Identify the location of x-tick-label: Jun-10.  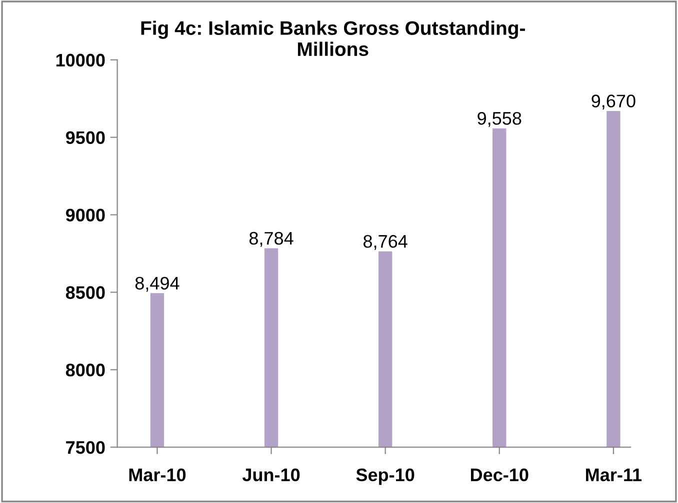
(271, 475).